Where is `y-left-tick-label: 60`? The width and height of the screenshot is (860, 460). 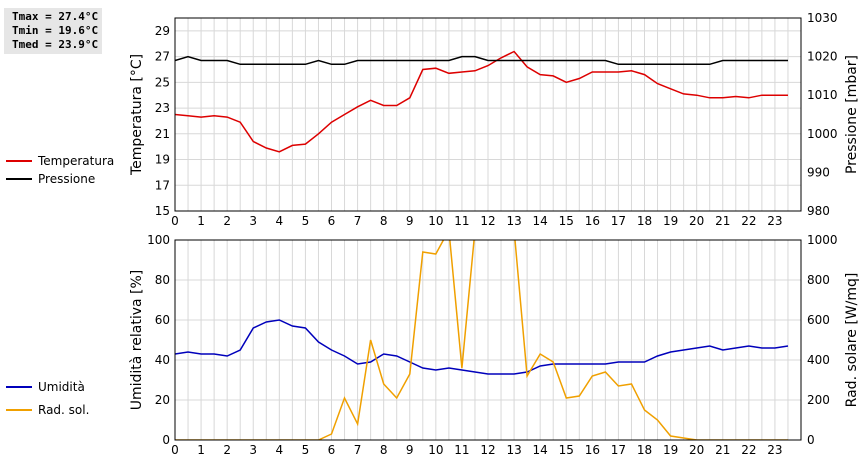
y-left-tick-label: 60 is located at coordinates (162, 320).